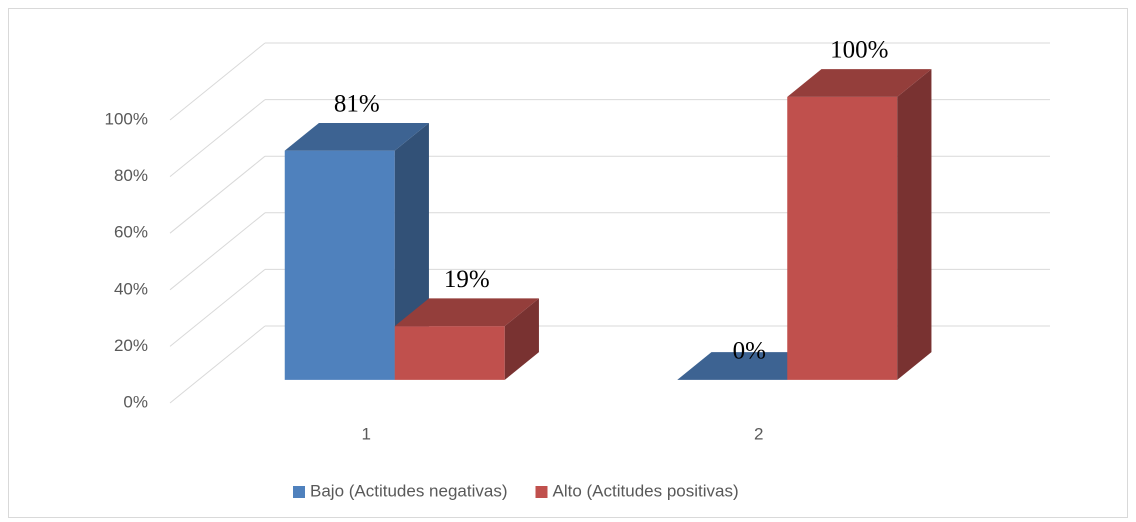 Image resolution: width=1136 pixels, height=522 pixels. I want to click on x-tick-label: 1, so click(366, 433).